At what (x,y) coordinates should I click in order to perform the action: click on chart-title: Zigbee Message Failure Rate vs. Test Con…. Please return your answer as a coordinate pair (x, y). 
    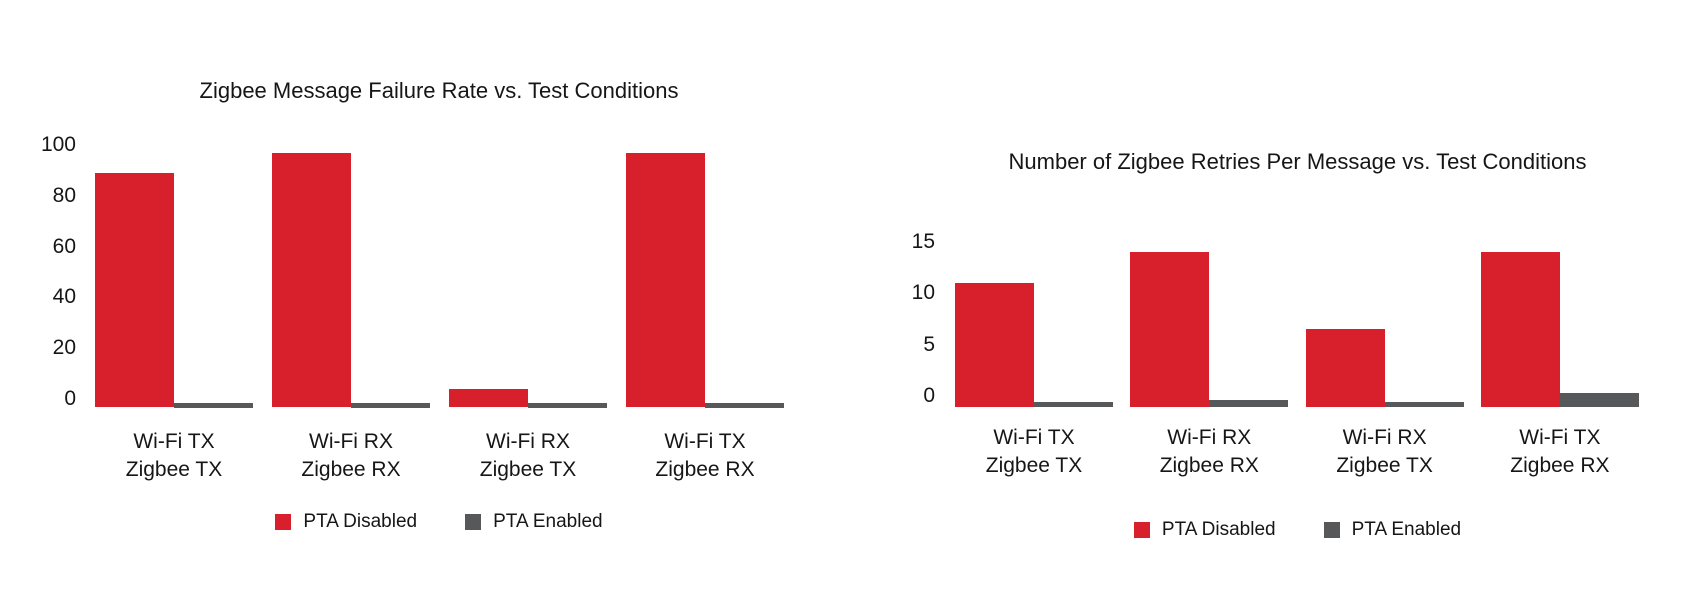
    Looking at the image, I should click on (439, 90).